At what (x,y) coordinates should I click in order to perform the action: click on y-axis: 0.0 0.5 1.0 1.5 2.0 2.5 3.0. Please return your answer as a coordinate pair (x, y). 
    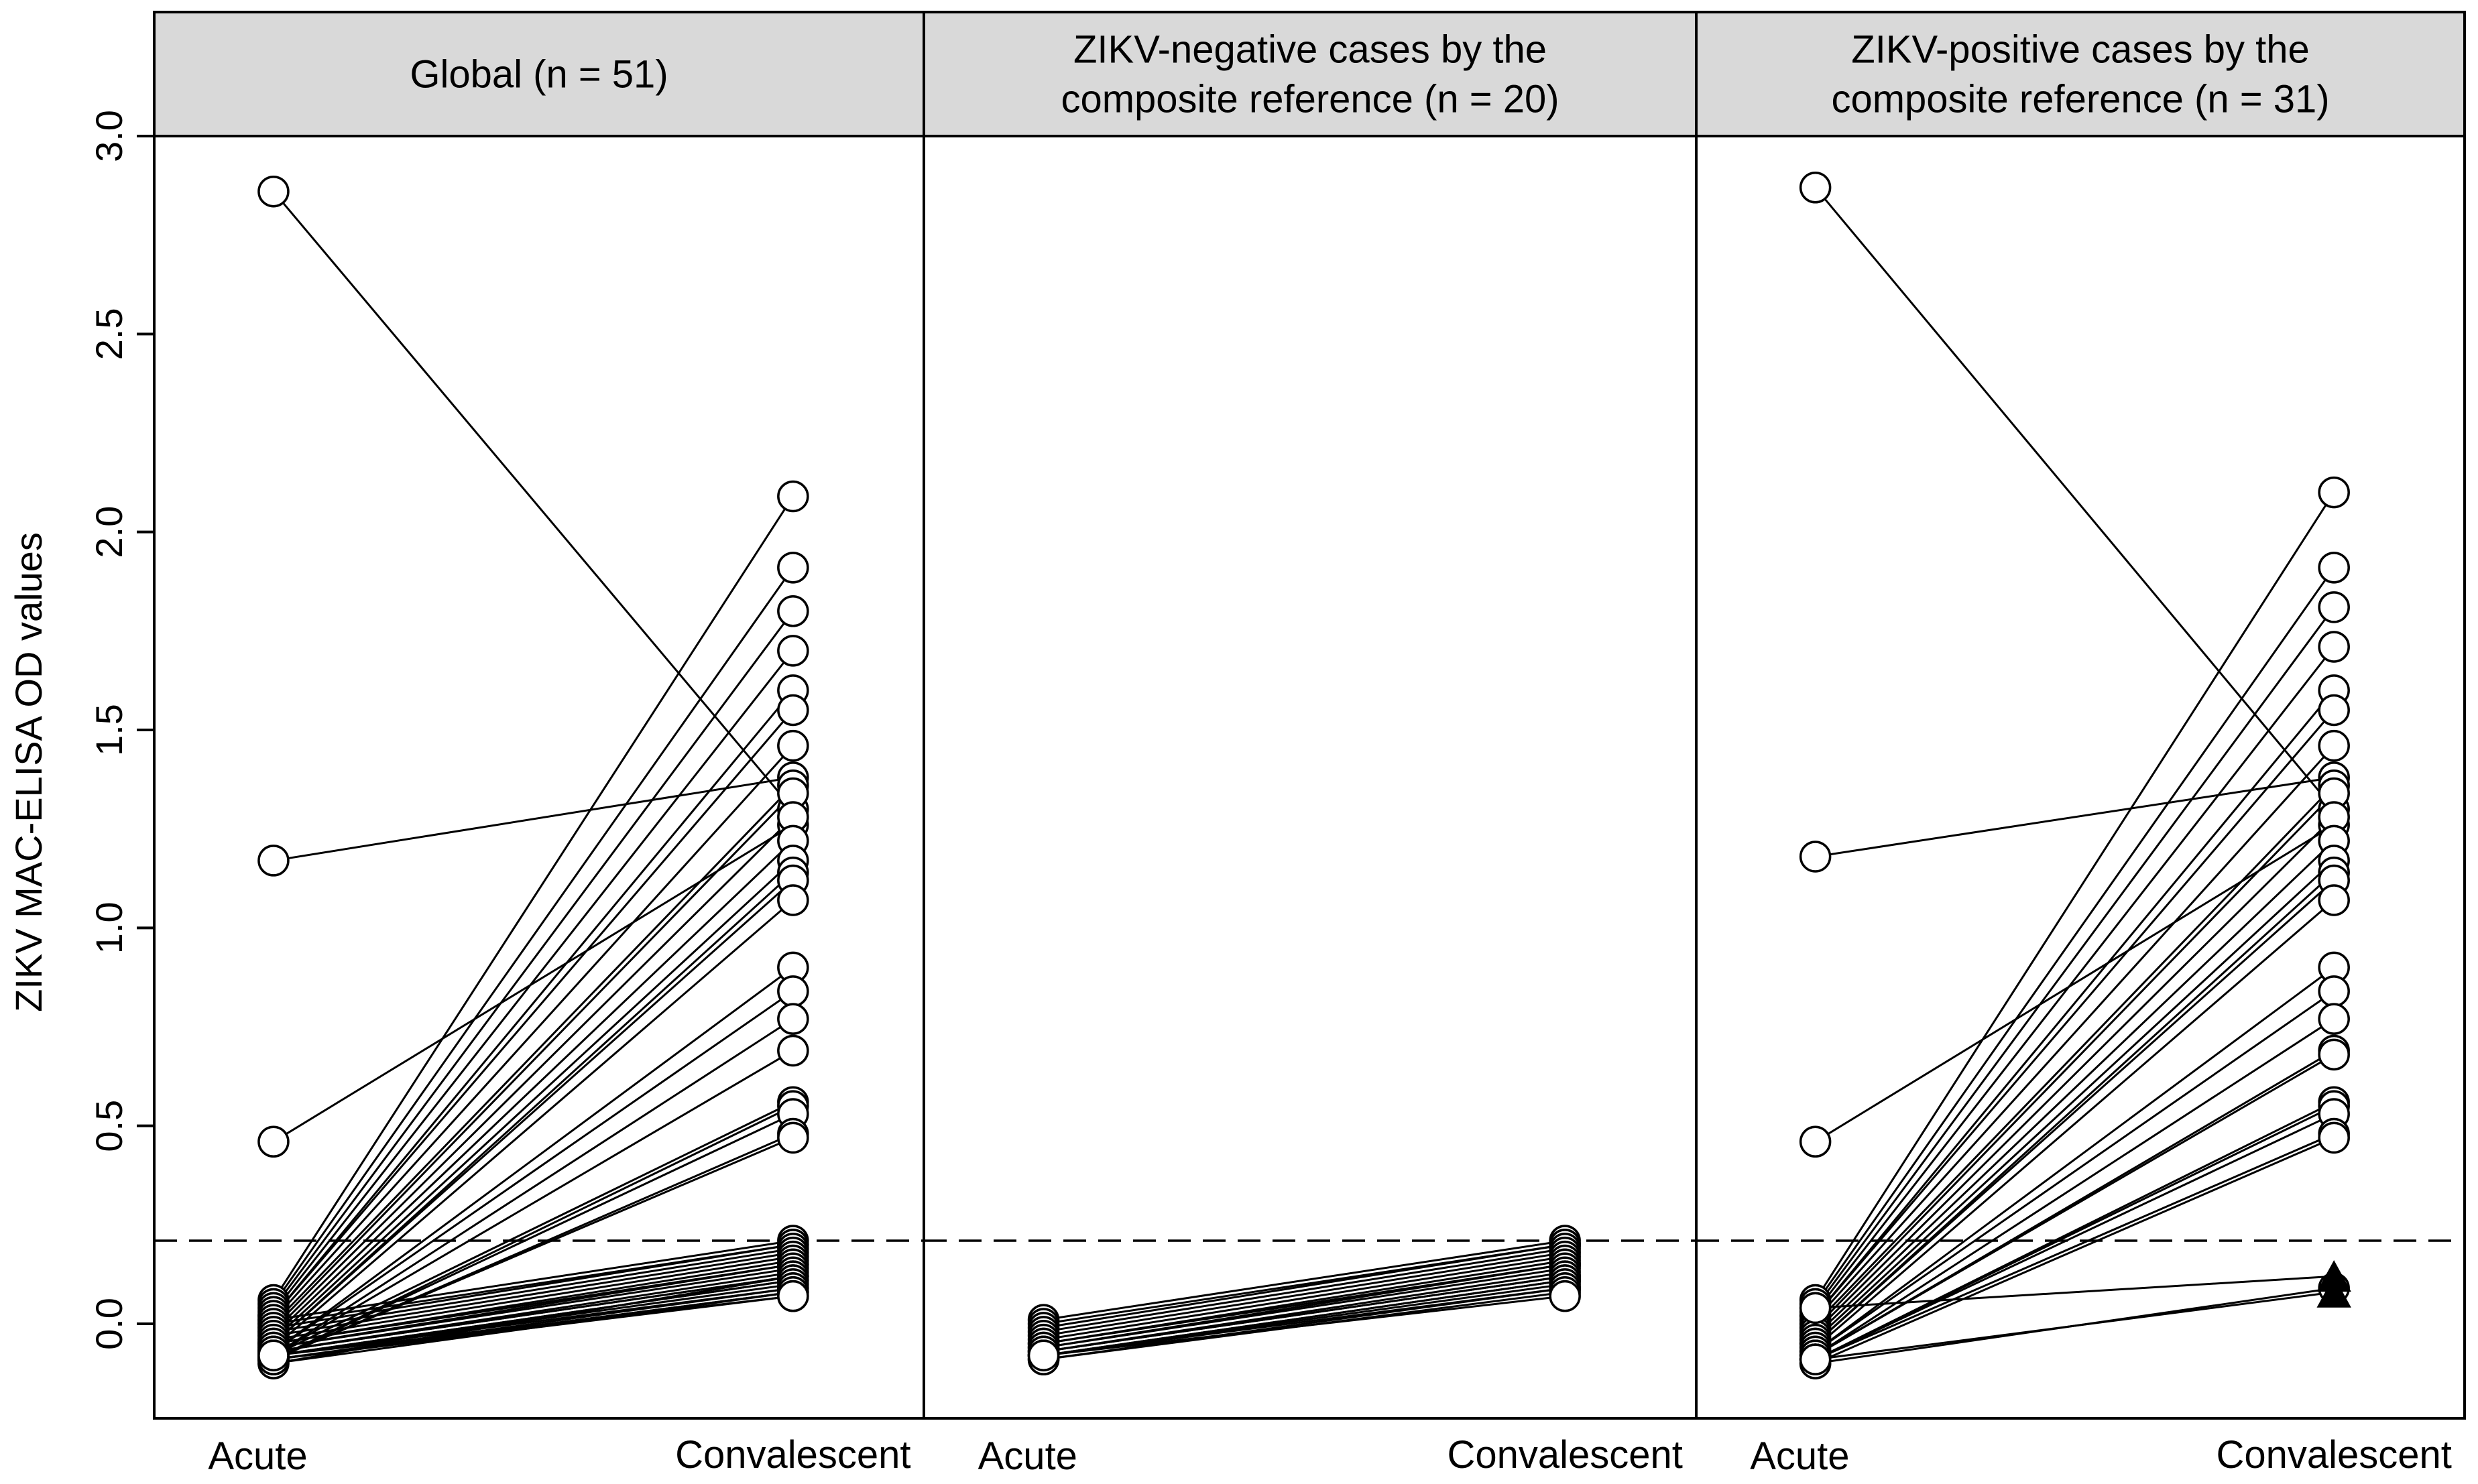
    Looking at the image, I should click on (121, 730).